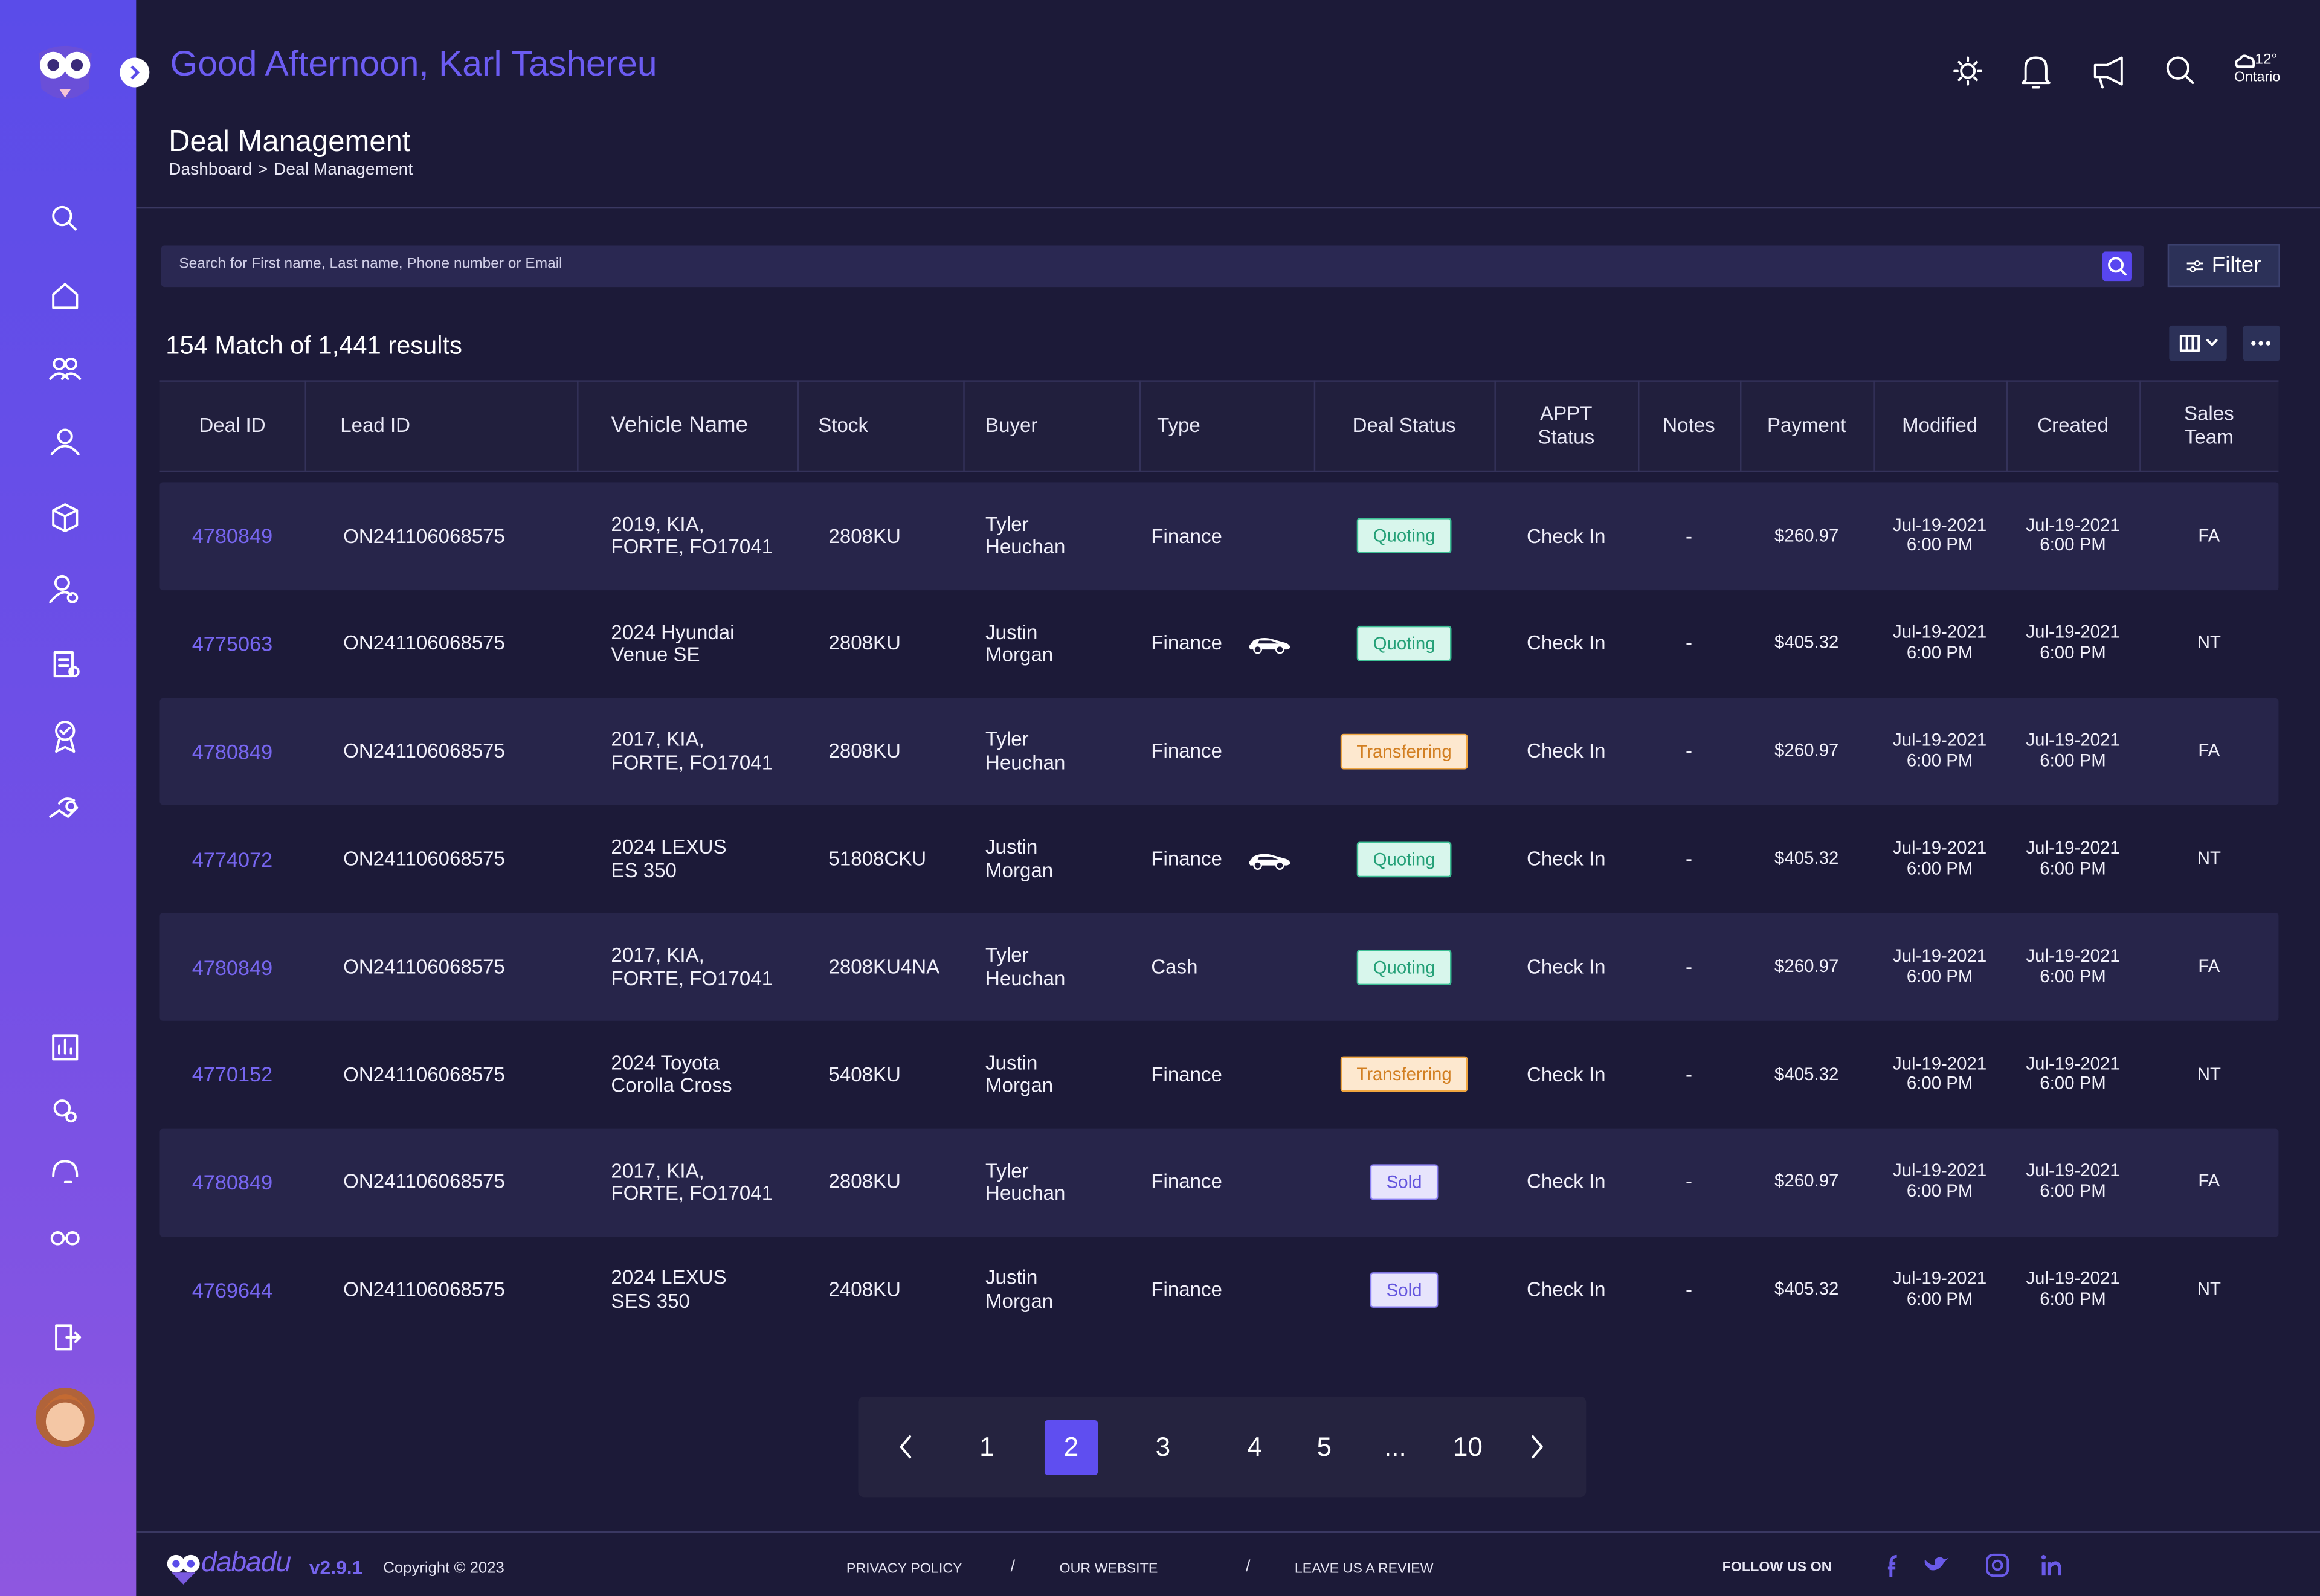 Image resolution: width=2320 pixels, height=1596 pixels. Describe the element at coordinates (986, 1447) in the screenshot. I see `page-link: 1` at that location.